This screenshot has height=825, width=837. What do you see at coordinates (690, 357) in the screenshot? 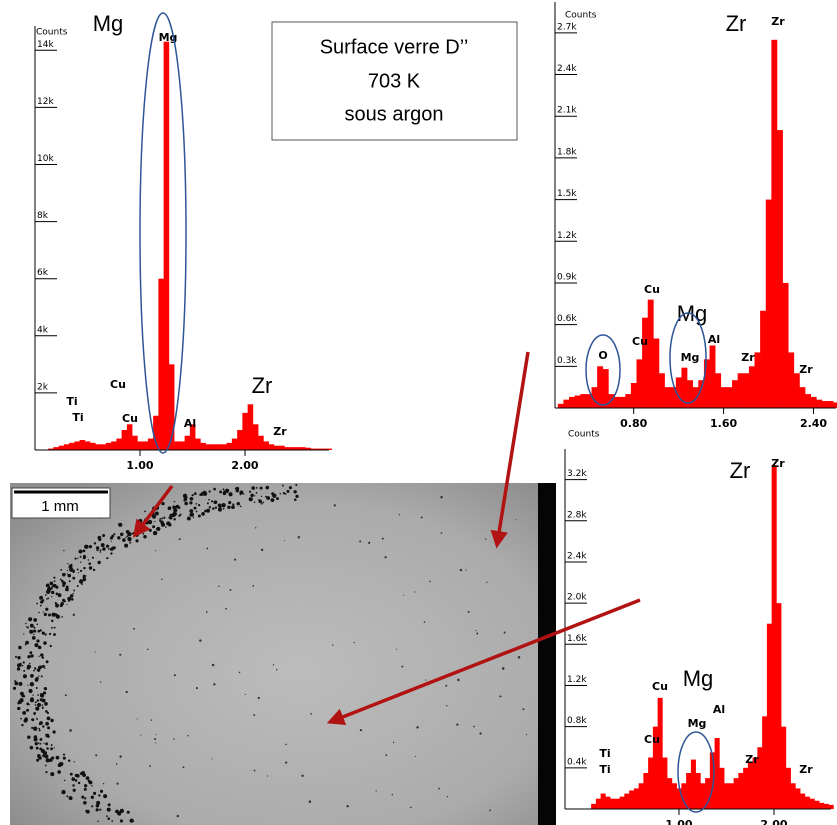
I see `peak-label: Mg` at bounding box center [690, 357].